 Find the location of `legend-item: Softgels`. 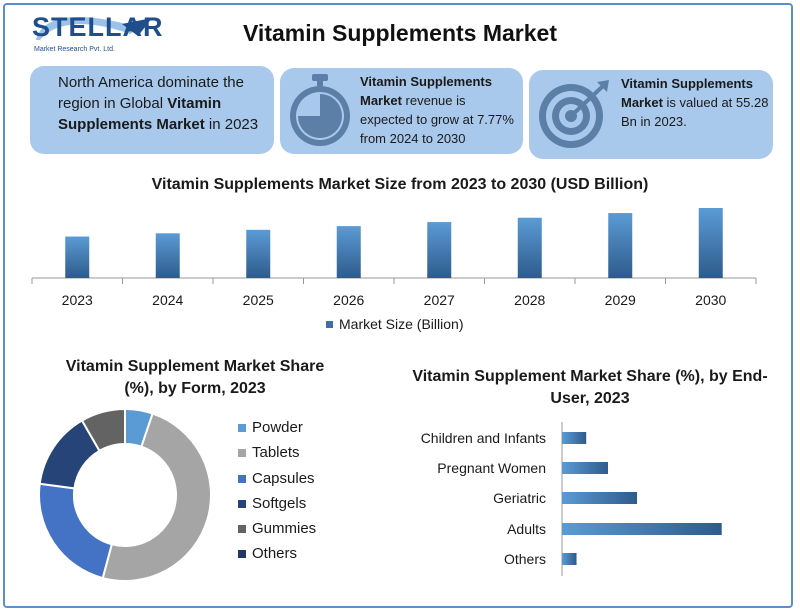

legend-item: Softgels is located at coordinates (277, 506).